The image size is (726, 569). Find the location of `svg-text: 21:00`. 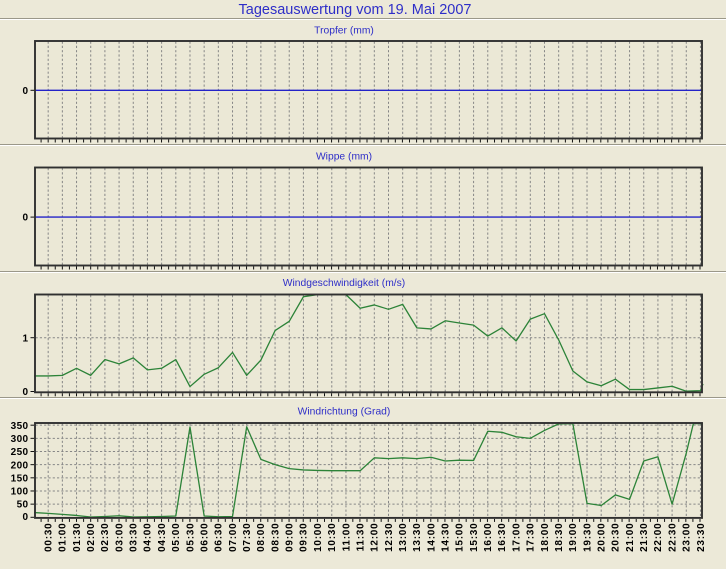

svg-text: 21:00 is located at coordinates (630, 537).